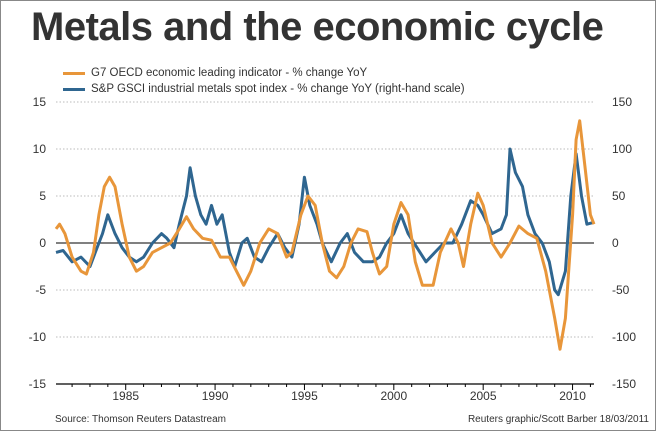 This screenshot has height=431, width=656. Describe the element at coordinates (40, 290) in the screenshot. I see `left-tick-label: -5` at that location.